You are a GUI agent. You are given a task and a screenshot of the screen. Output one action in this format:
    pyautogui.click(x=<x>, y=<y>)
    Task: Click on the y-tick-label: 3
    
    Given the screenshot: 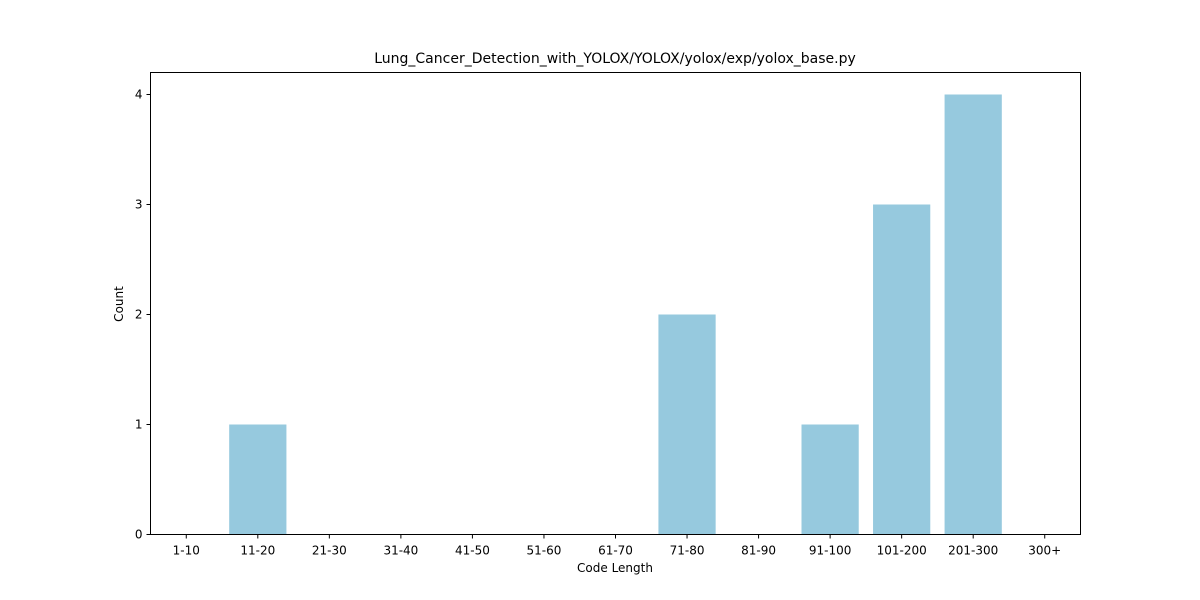 What is the action you would take?
    pyautogui.click(x=139, y=205)
    